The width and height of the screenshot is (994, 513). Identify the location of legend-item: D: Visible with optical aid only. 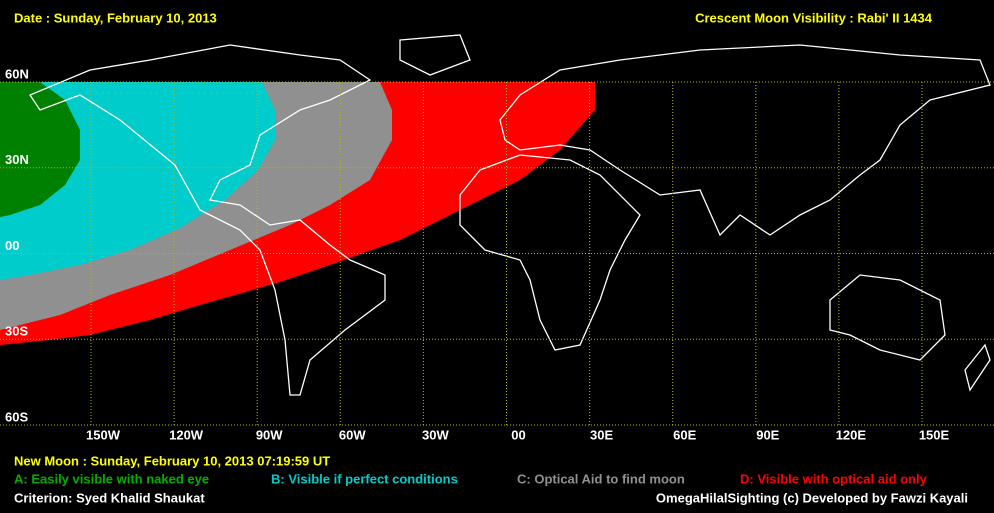
(834, 478).